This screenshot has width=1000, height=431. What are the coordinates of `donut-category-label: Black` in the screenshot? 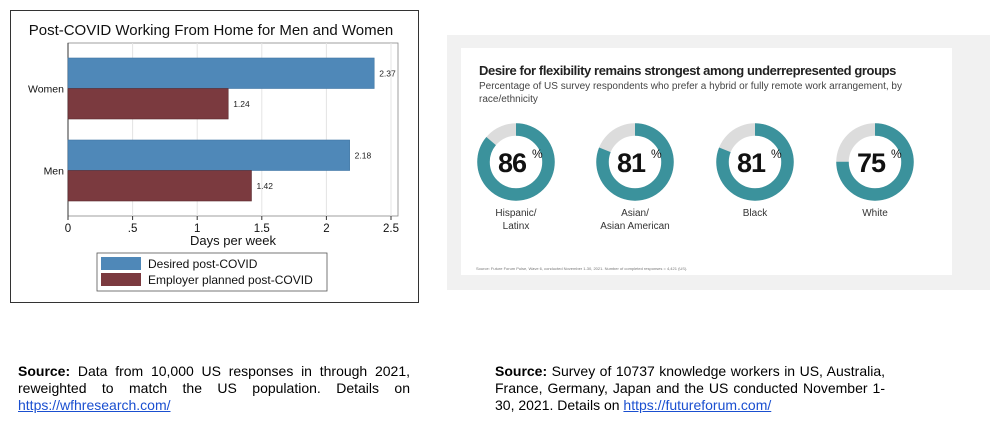 It's located at (755, 213).